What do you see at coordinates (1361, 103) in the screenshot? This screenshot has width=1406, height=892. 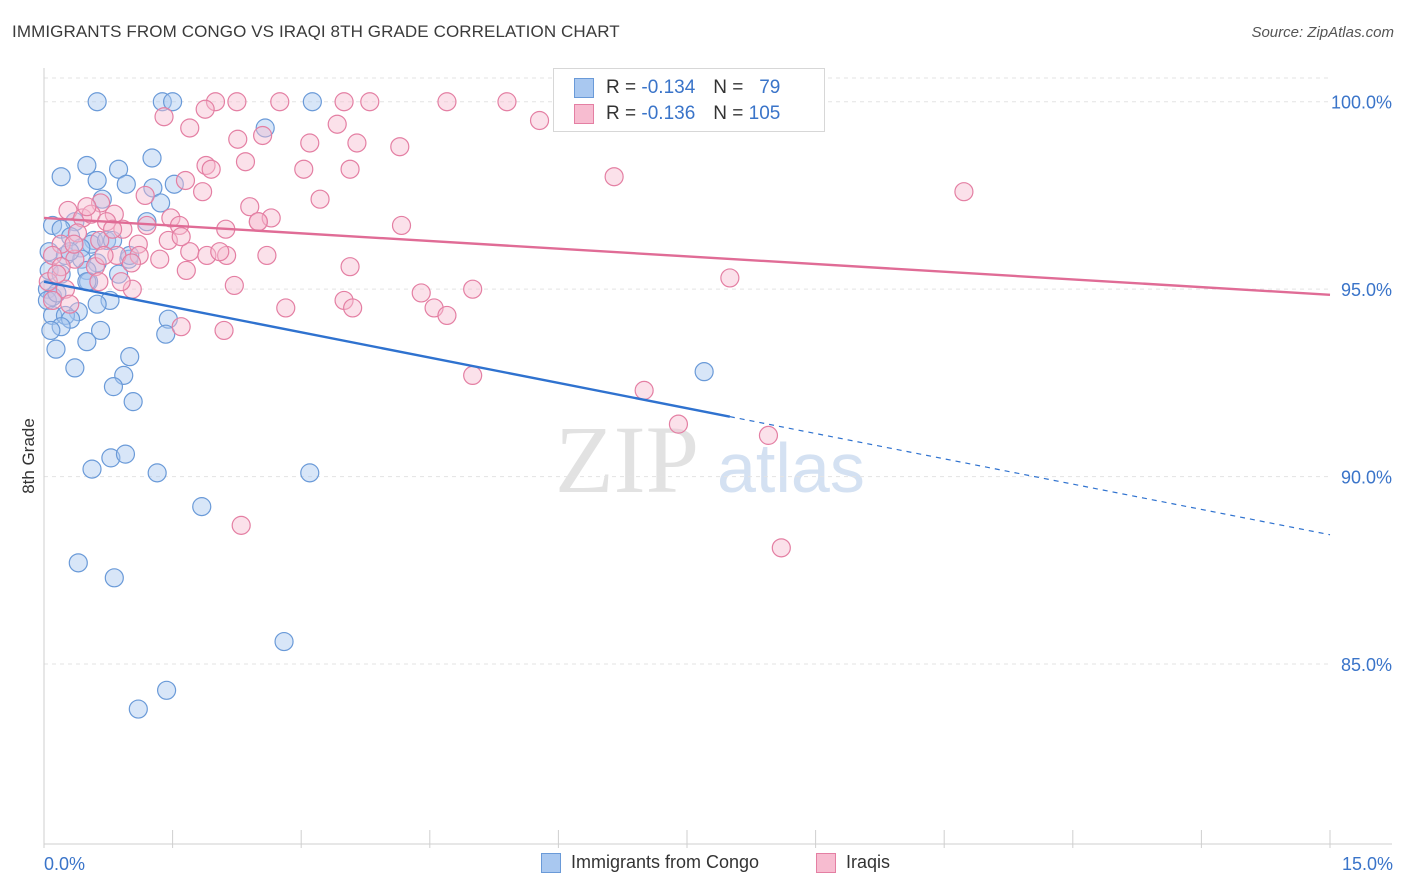 I see `y-tick-label: 100.0%` at bounding box center [1361, 103].